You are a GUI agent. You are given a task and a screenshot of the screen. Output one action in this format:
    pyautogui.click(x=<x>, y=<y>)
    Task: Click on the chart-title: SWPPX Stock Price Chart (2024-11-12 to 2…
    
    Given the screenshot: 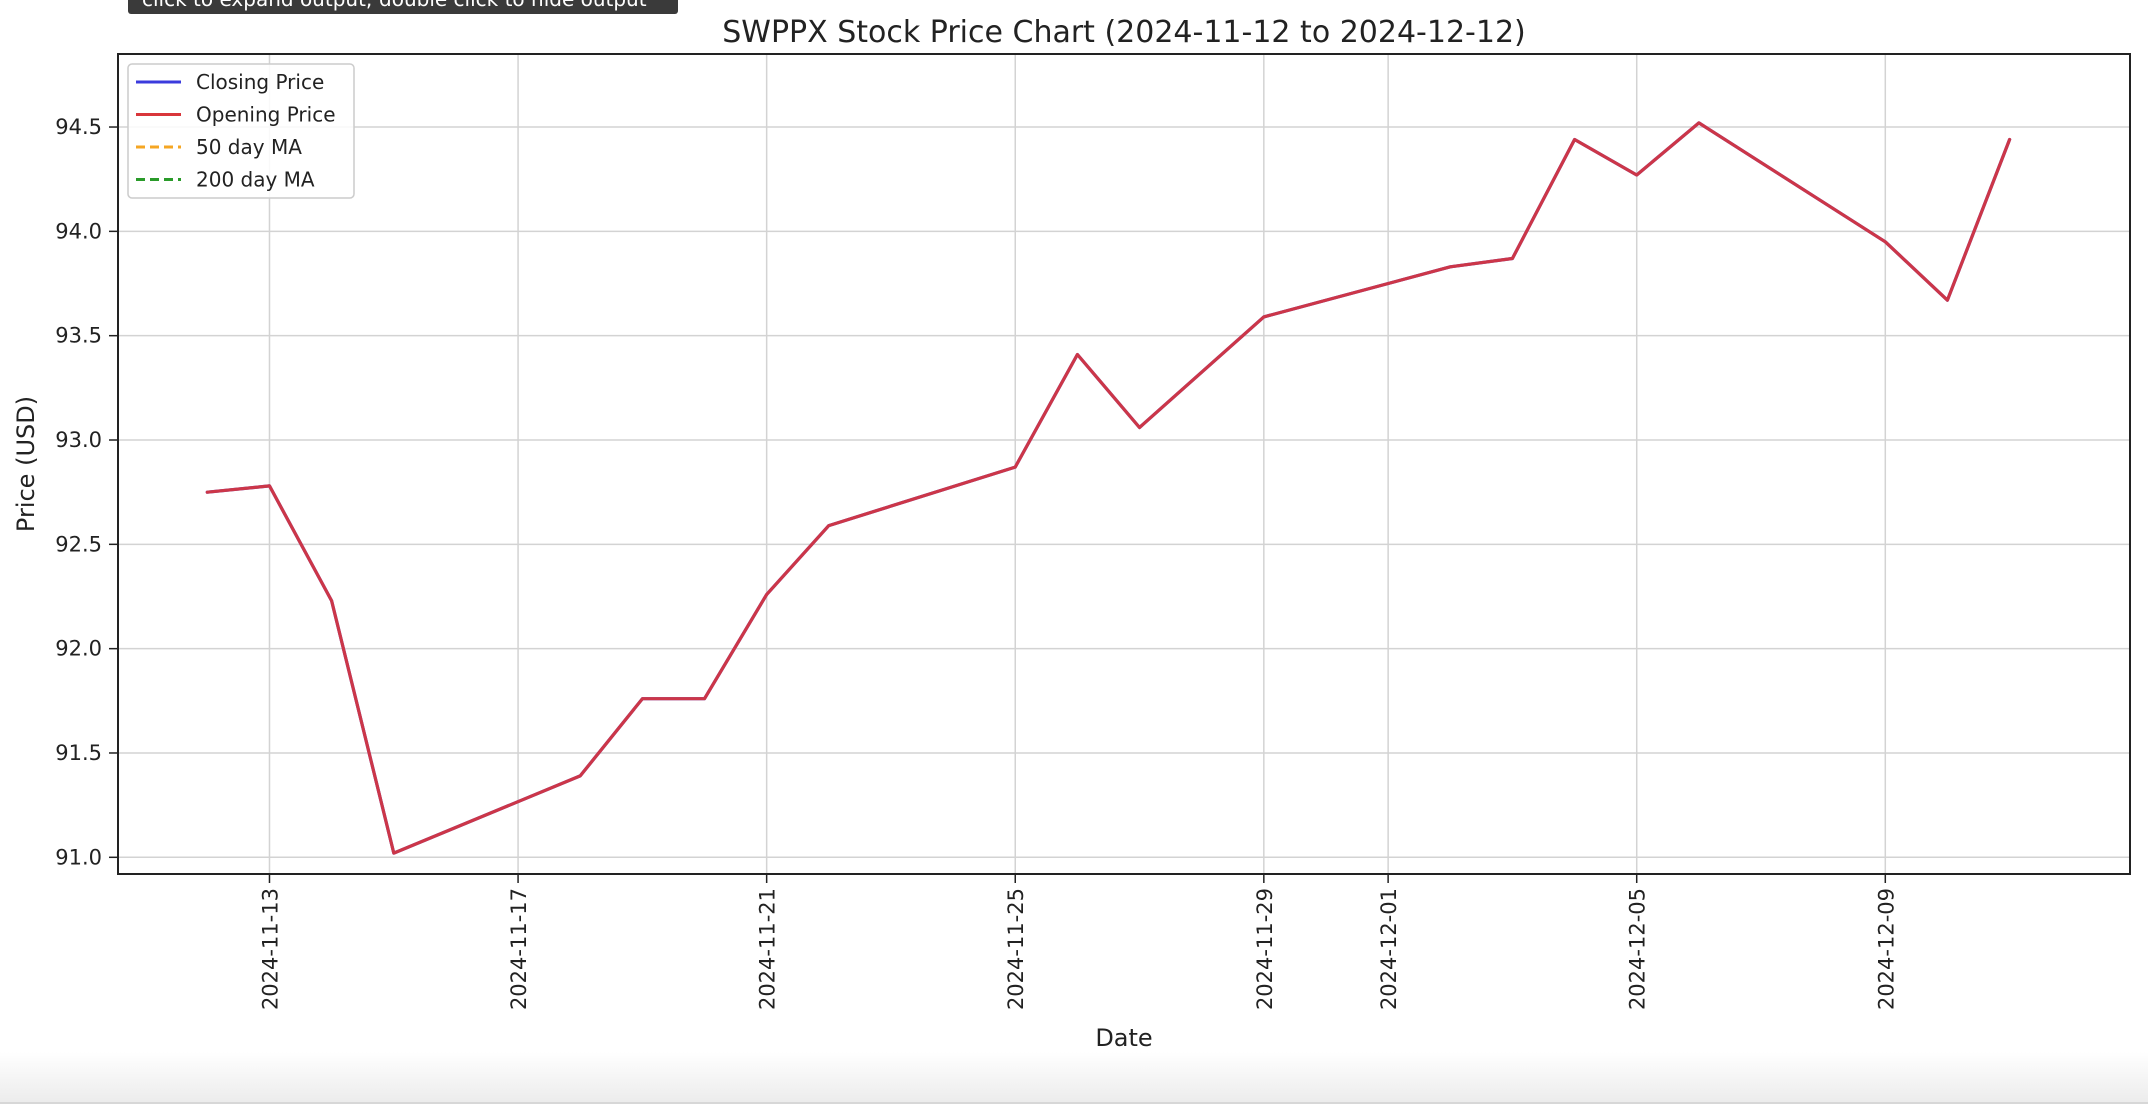 What is the action you would take?
    pyautogui.click(x=1124, y=32)
    